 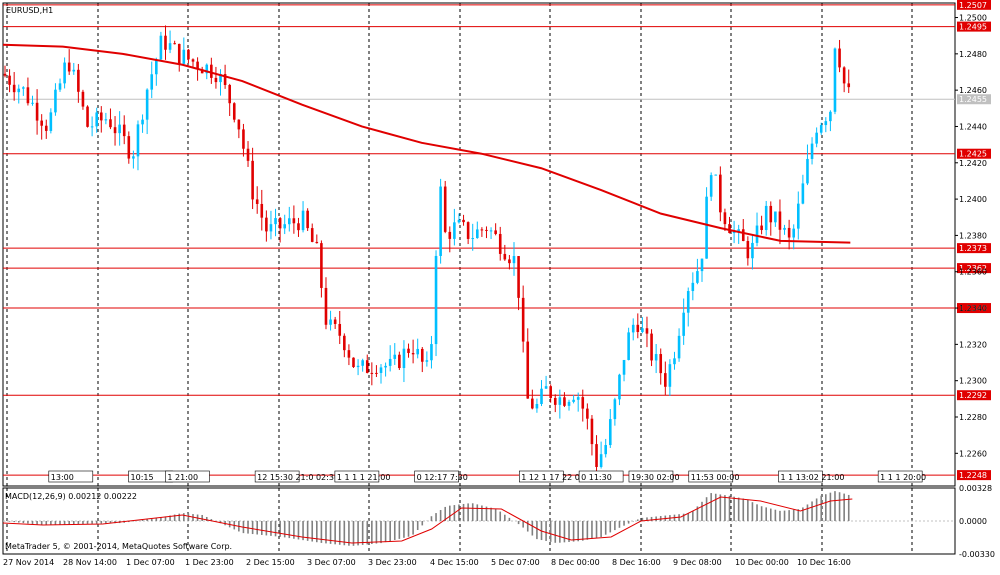 I want to click on y-tick-label: 1.2320, so click(x=973, y=344).